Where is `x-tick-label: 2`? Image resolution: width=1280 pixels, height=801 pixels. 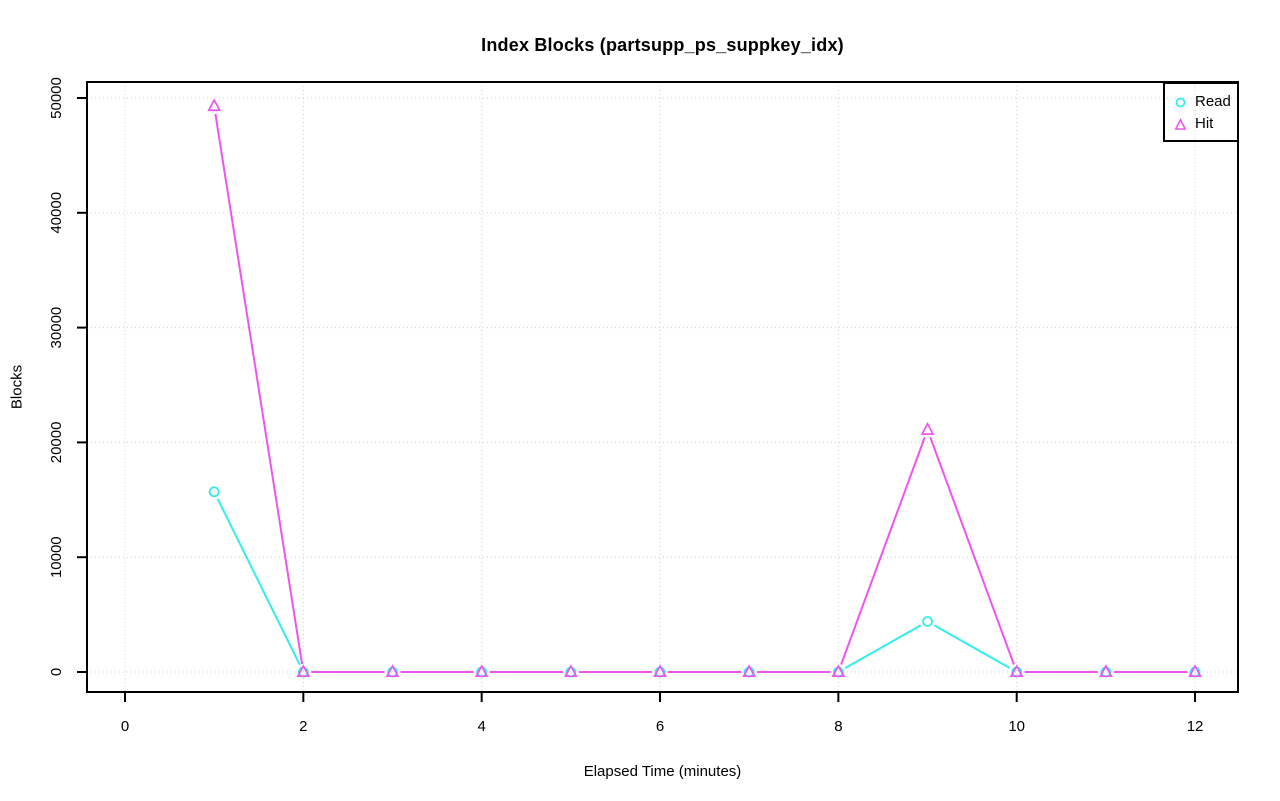 x-tick-label: 2 is located at coordinates (303, 726).